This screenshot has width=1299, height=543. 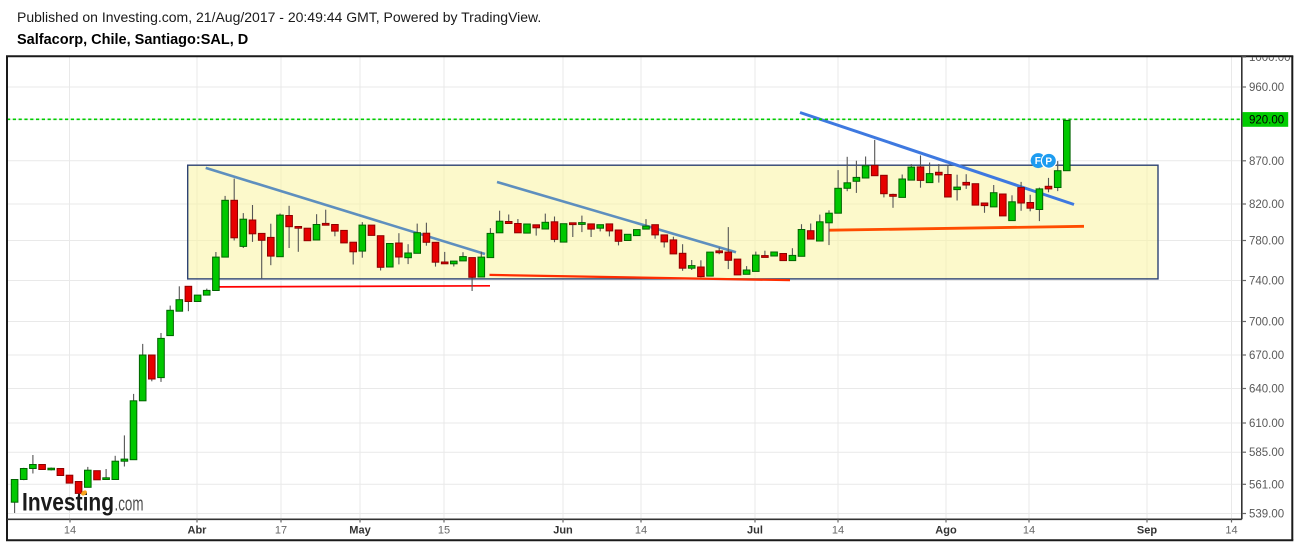 I want to click on svg-text: 960.00, so click(x=1266, y=88).